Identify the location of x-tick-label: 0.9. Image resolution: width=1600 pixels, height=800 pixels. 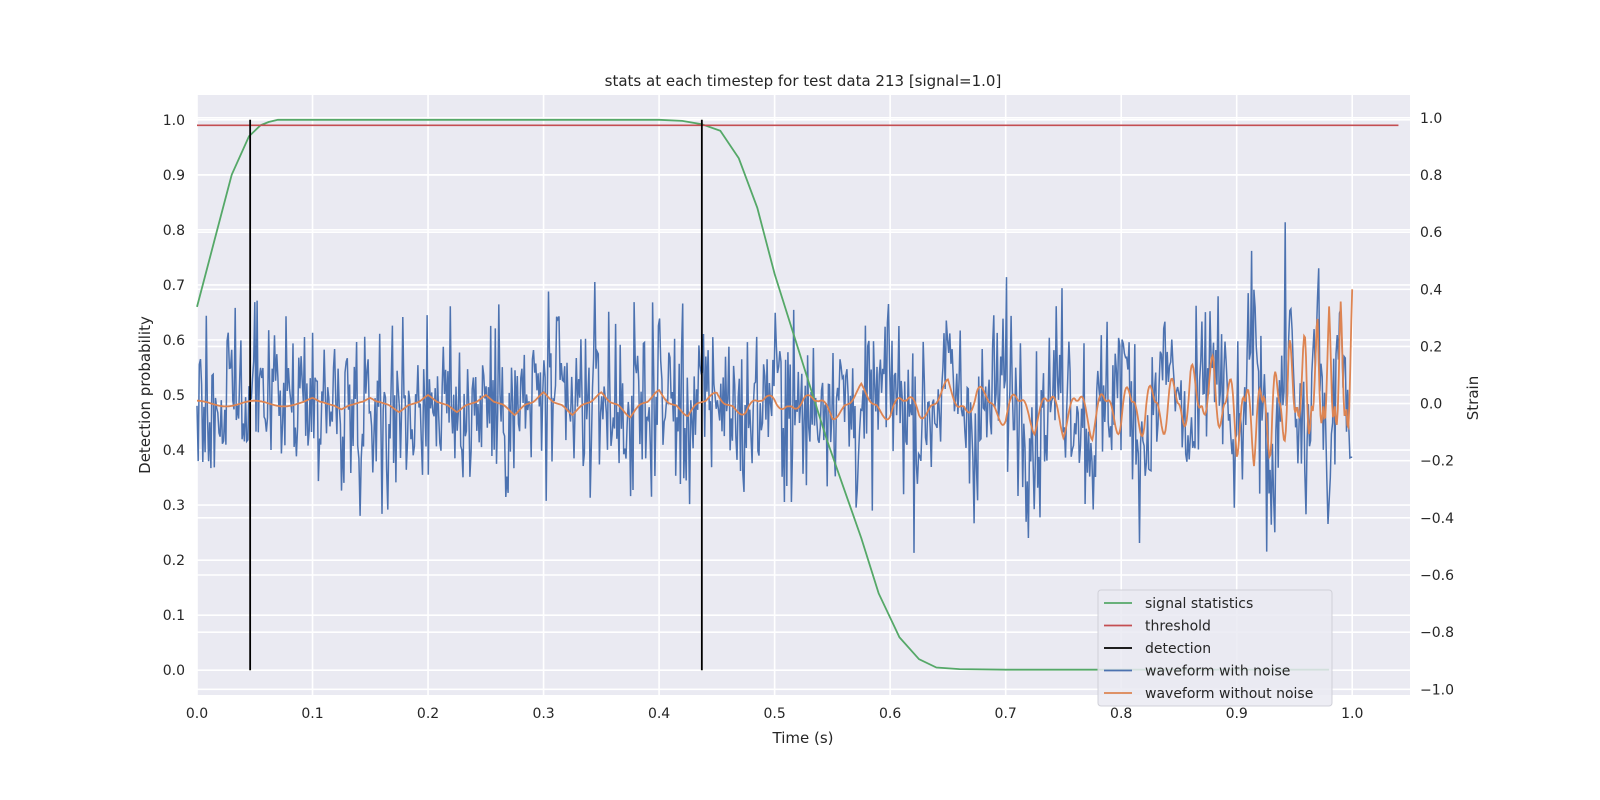
(1237, 714).